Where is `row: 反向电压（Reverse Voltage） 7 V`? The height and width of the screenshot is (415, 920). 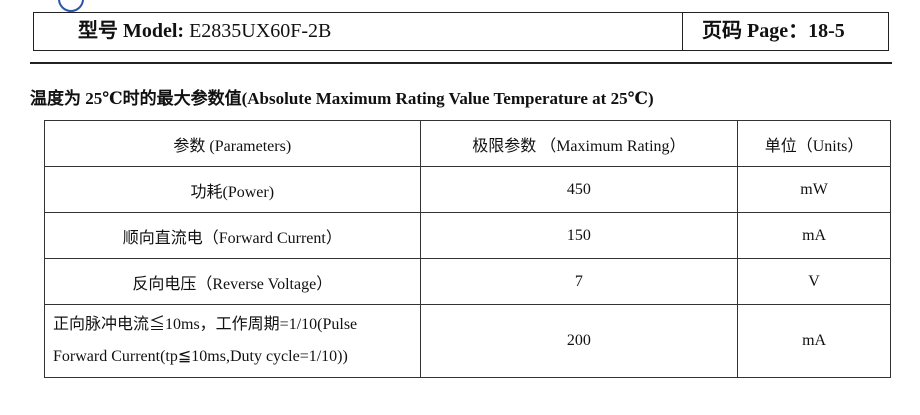 row: 反向电压（Reverse Voltage） 7 V is located at coordinates (467, 281).